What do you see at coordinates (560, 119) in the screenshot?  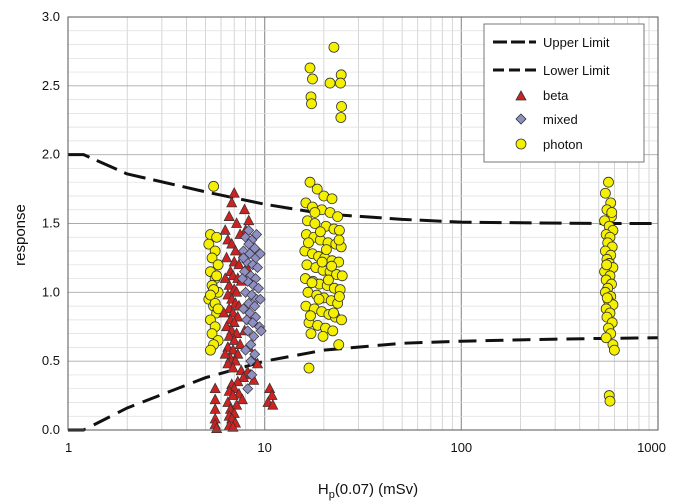 I see `legend-mixed-label: mixed` at bounding box center [560, 119].